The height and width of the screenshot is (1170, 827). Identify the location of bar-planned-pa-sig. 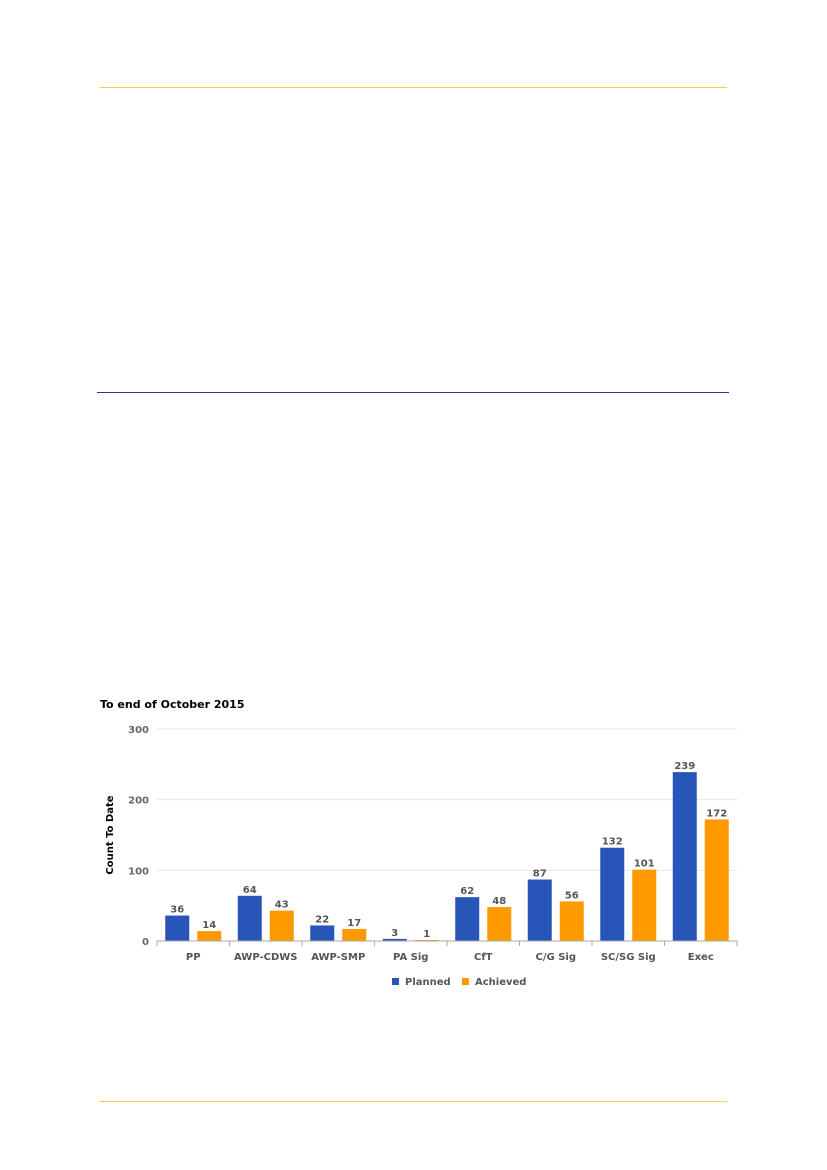
(394, 939).